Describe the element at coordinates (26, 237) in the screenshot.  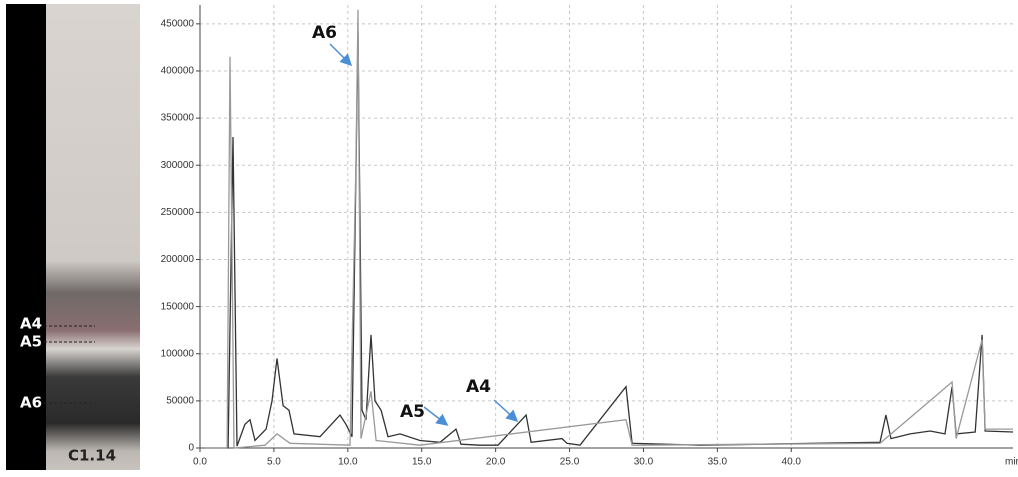
I see `plate-border` at that location.